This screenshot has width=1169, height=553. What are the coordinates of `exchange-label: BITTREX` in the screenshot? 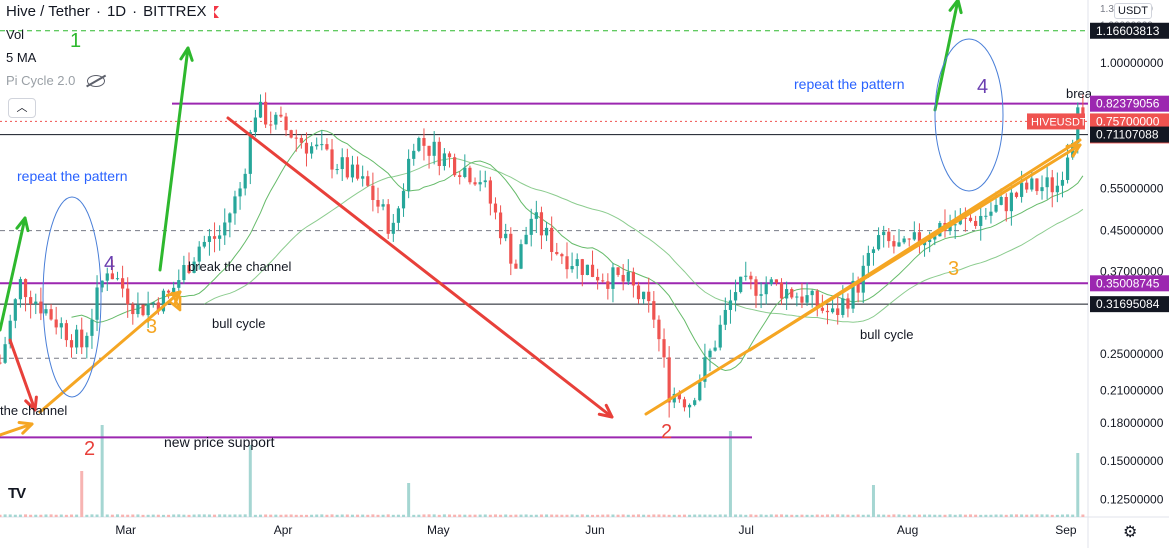 It's located at (175, 11).